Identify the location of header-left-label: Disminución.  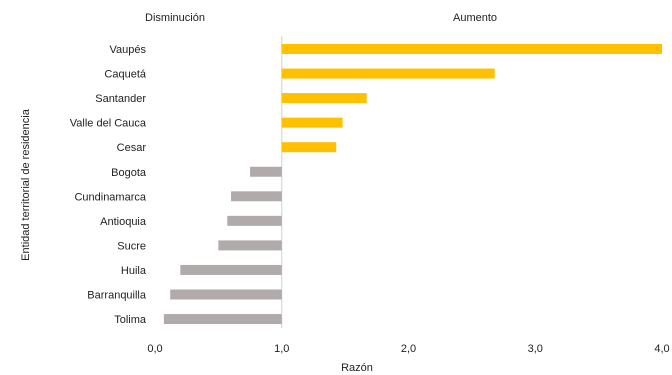
(175, 18).